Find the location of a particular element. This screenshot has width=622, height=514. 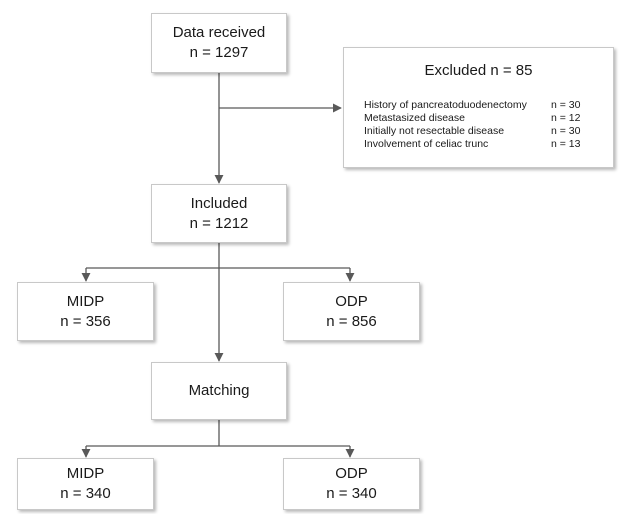

data-received-box: Data received n = 1297 is located at coordinates (219, 43).